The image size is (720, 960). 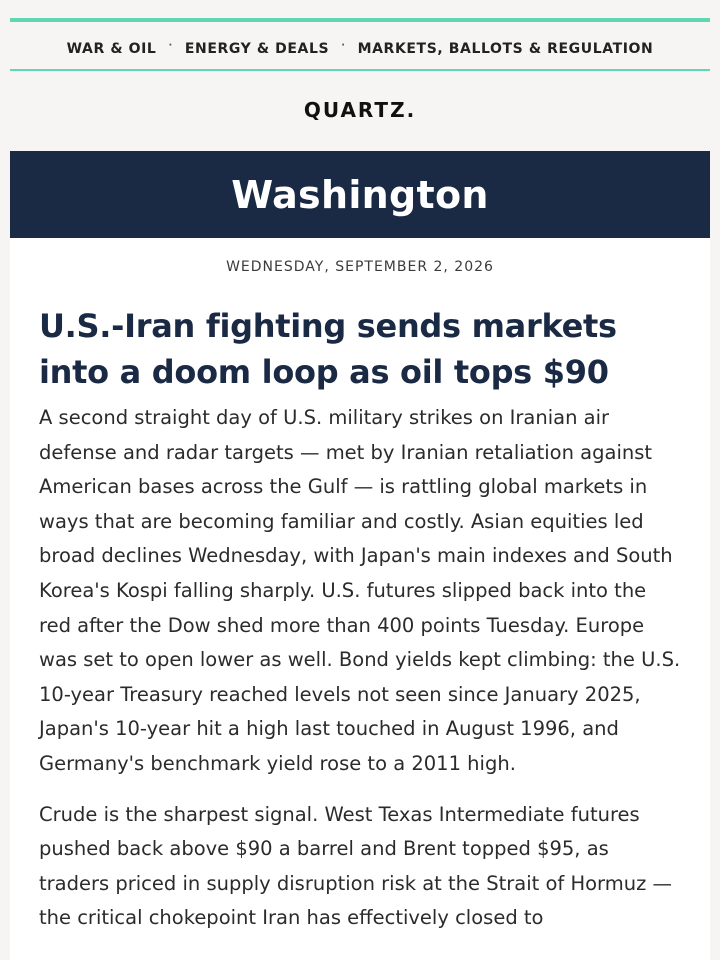 I want to click on newsletter-title: Washington, so click(x=360, y=194).